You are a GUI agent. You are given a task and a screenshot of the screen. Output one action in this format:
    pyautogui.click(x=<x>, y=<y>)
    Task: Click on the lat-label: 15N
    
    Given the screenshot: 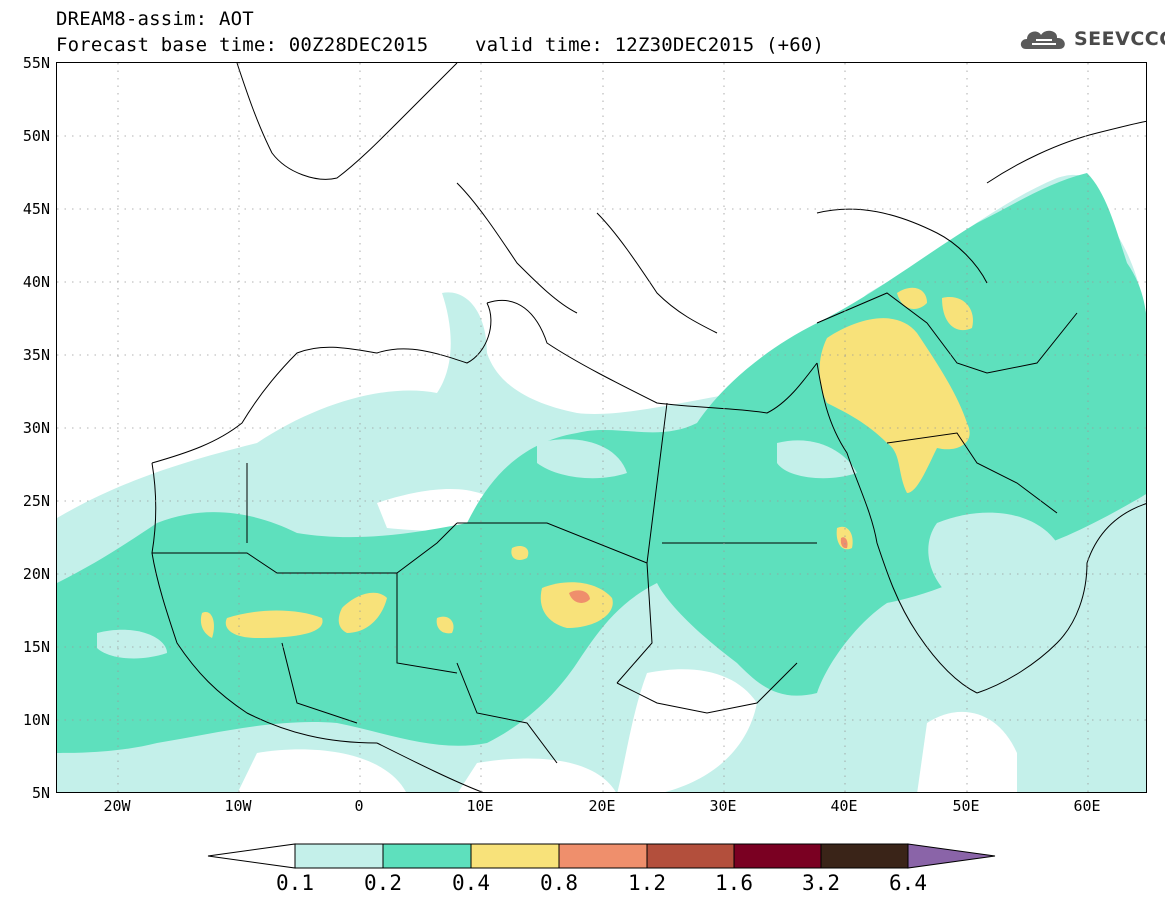 What is the action you would take?
    pyautogui.click(x=36, y=647)
    